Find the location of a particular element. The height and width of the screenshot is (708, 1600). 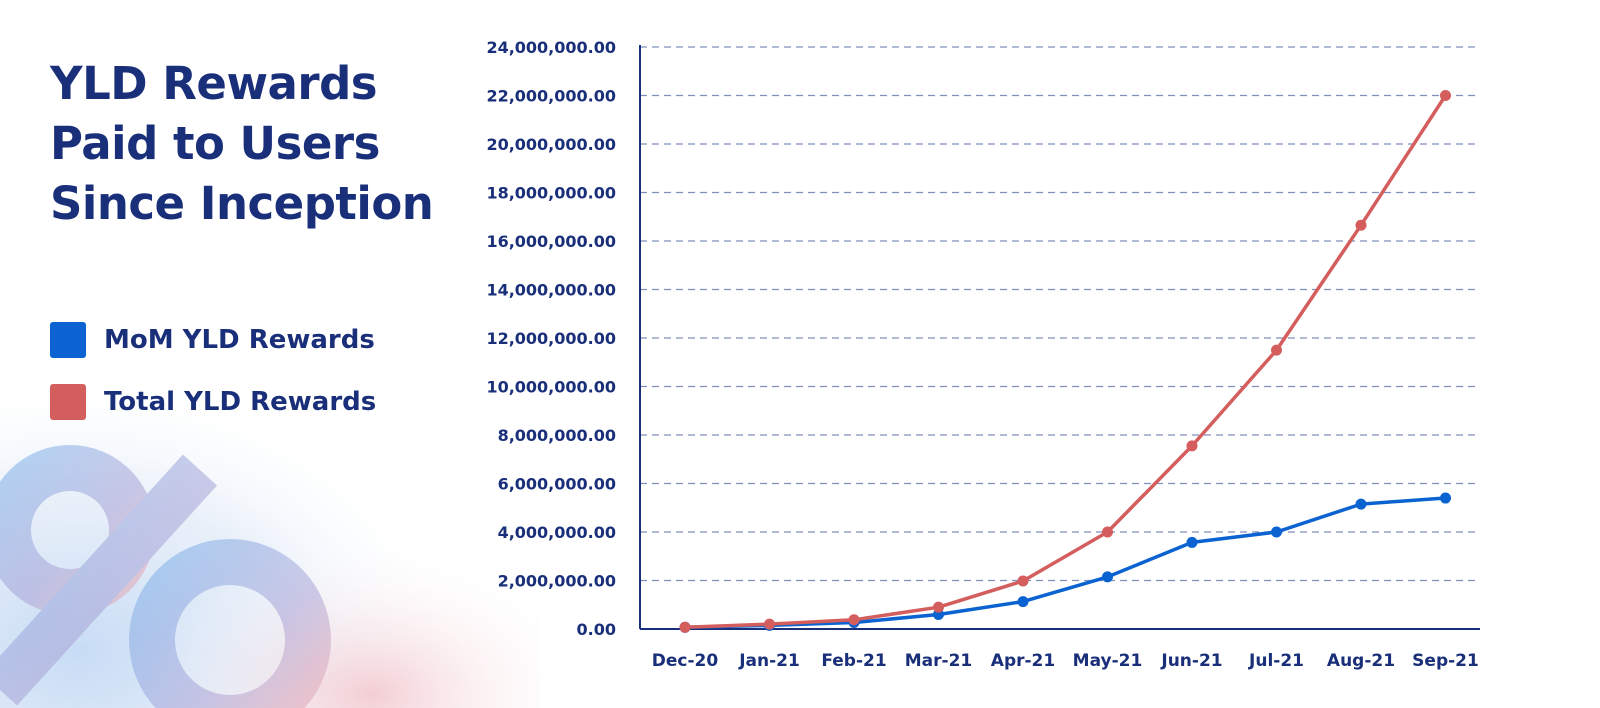

x-tick-label: Mar-21 is located at coordinates (939, 661).